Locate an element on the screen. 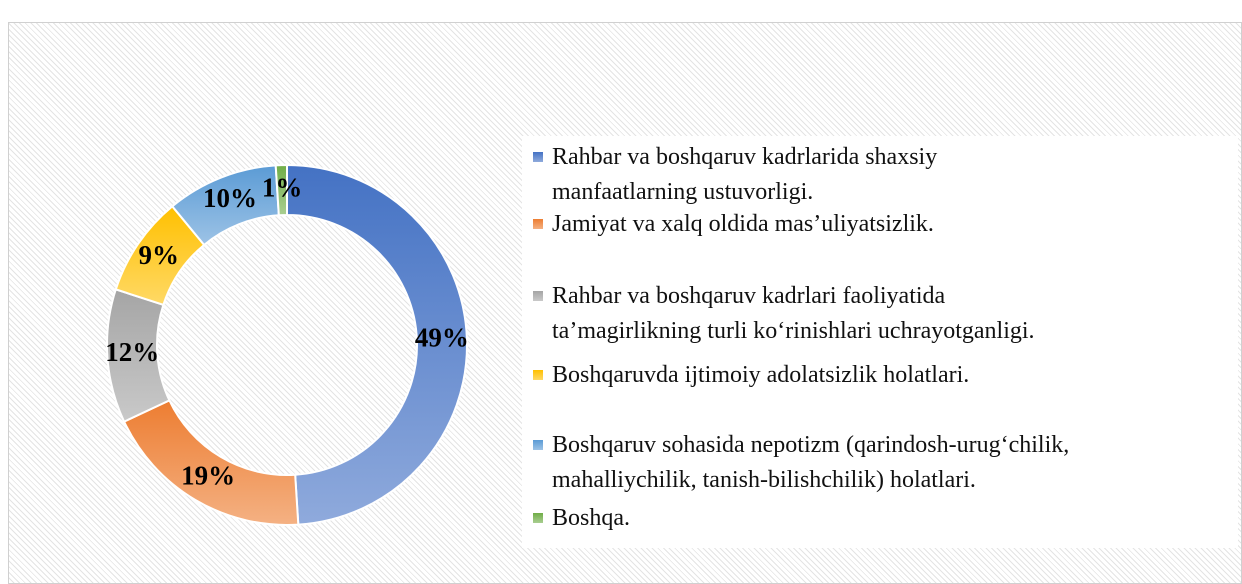 This screenshot has width=1242, height=584. legend-item: Boshqa. is located at coordinates (591, 518).